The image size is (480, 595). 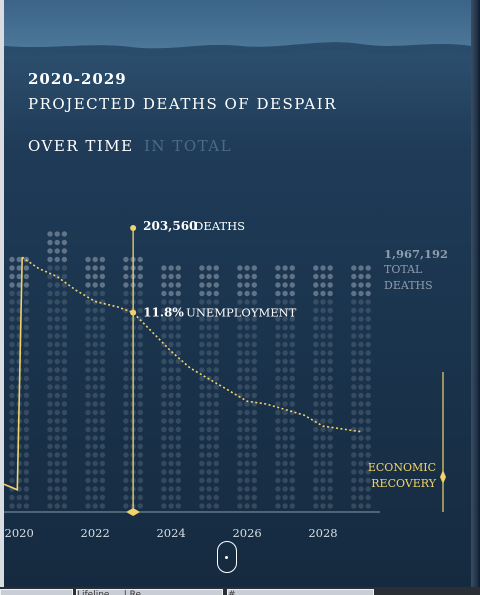 What do you see at coordinates (36, 592) in the screenshot?
I see `taskbar-item-blank` at bounding box center [36, 592].